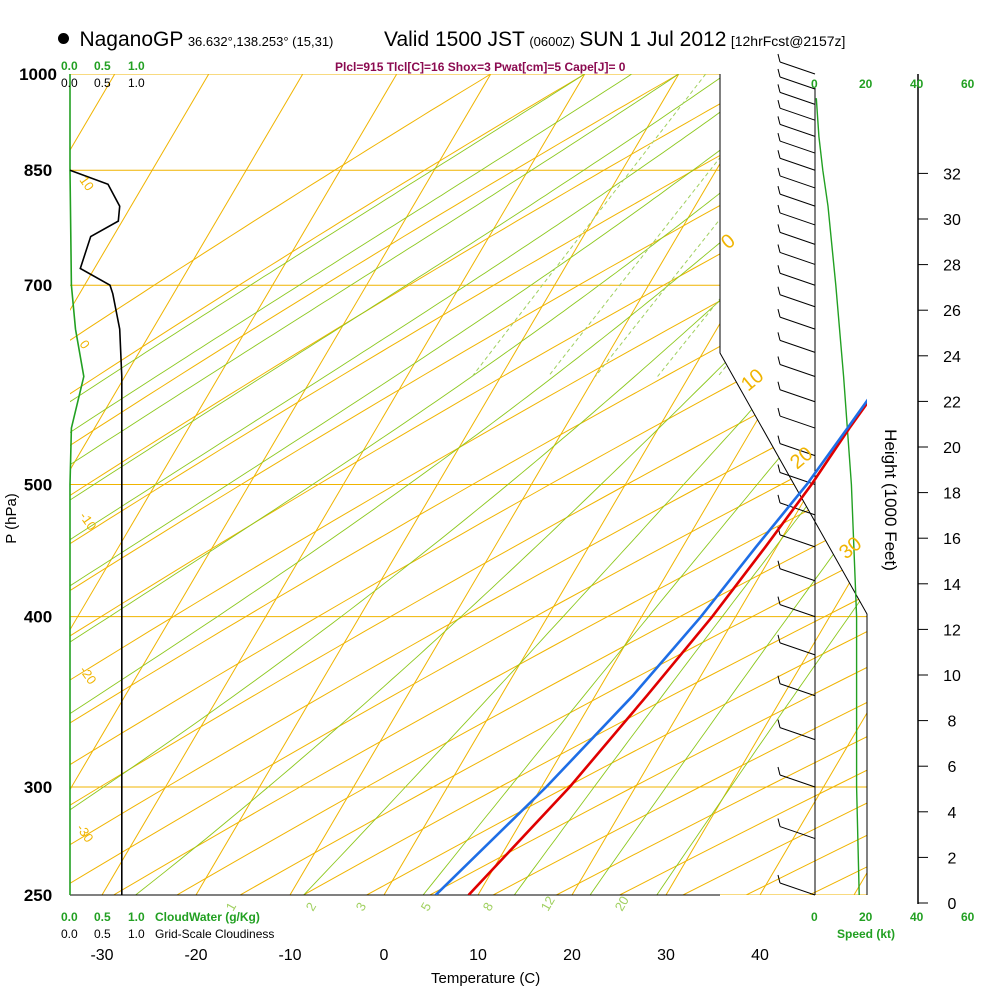 Image resolution: width=1000 pixels, height=1000 pixels. What do you see at coordinates (952, 676) in the screenshot?
I see `height-tick-label: 10` at bounding box center [952, 676].